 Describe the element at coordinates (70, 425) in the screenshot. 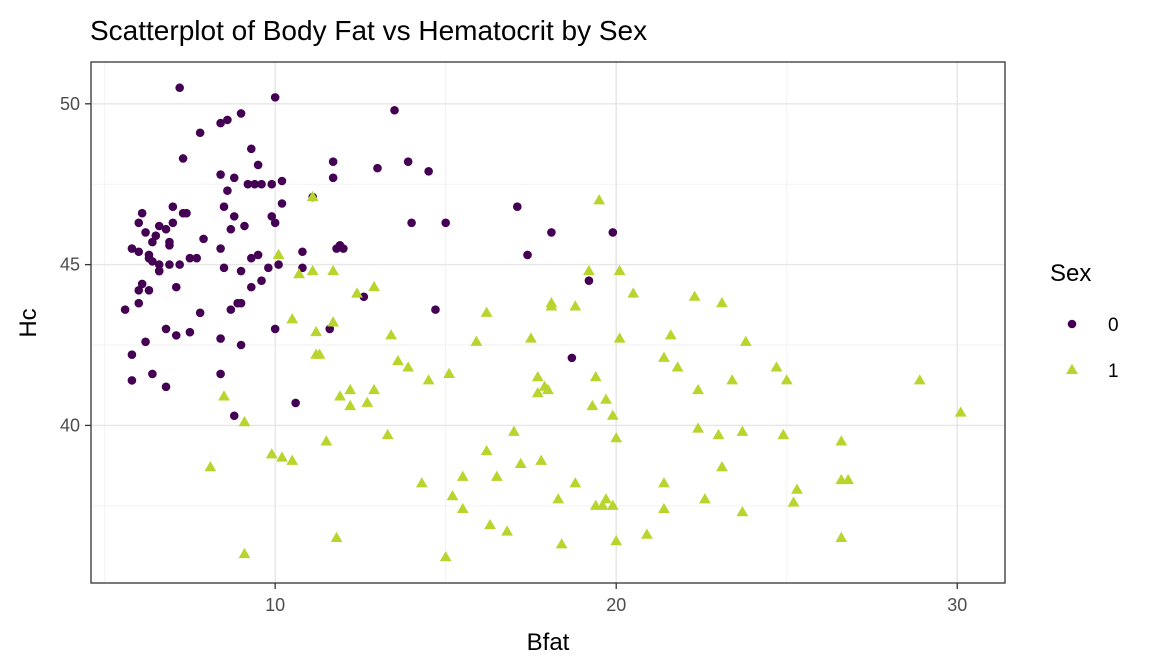

I see `y-tick-label: 40` at that location.